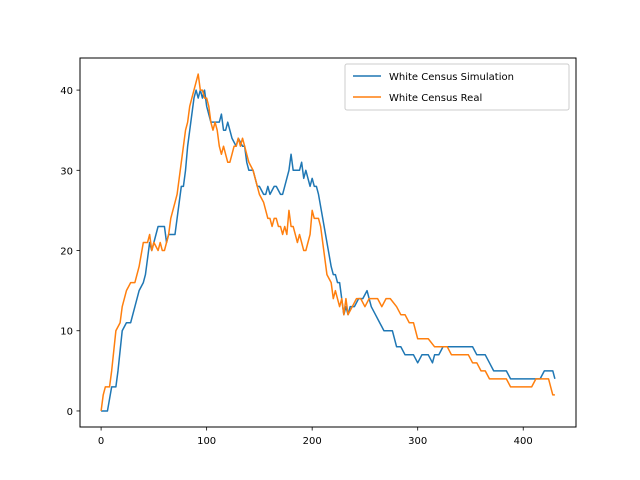 The width and height of the screenshot is (640, 480). Describe the element at coordinates (70, 412) in the screenshot. I see `y-tick-label: 0` at that location.